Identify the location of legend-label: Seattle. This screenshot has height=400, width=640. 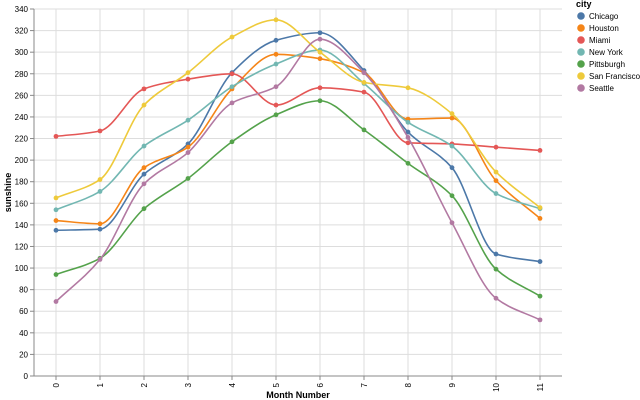
(601, 88).